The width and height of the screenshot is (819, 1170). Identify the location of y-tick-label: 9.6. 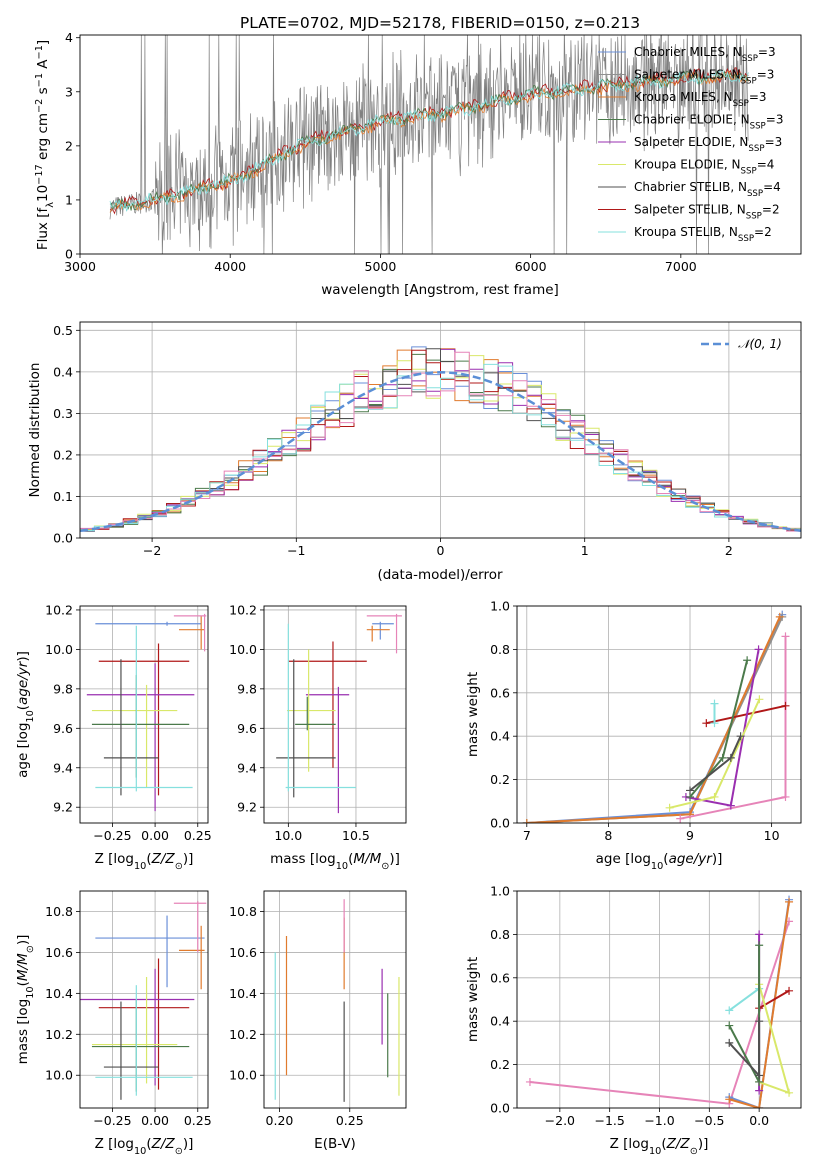
(247, 728).